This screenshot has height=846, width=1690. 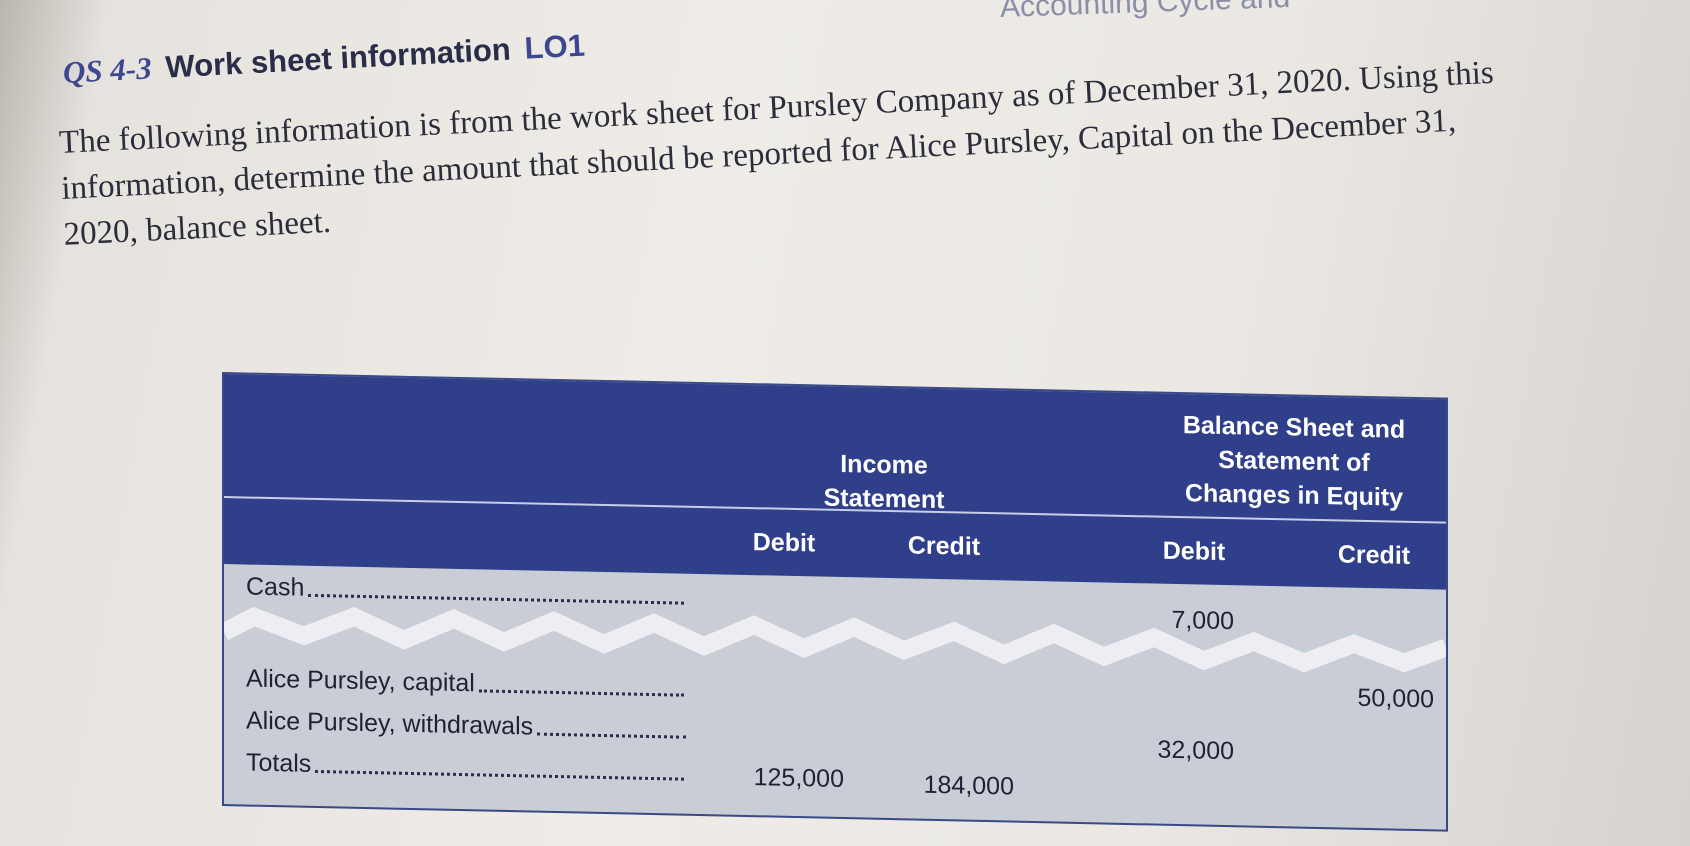 What do you see at coordinates (279, 763) in the screenshot?
I see `row-label: Totals` at bounding box center [279, 763].